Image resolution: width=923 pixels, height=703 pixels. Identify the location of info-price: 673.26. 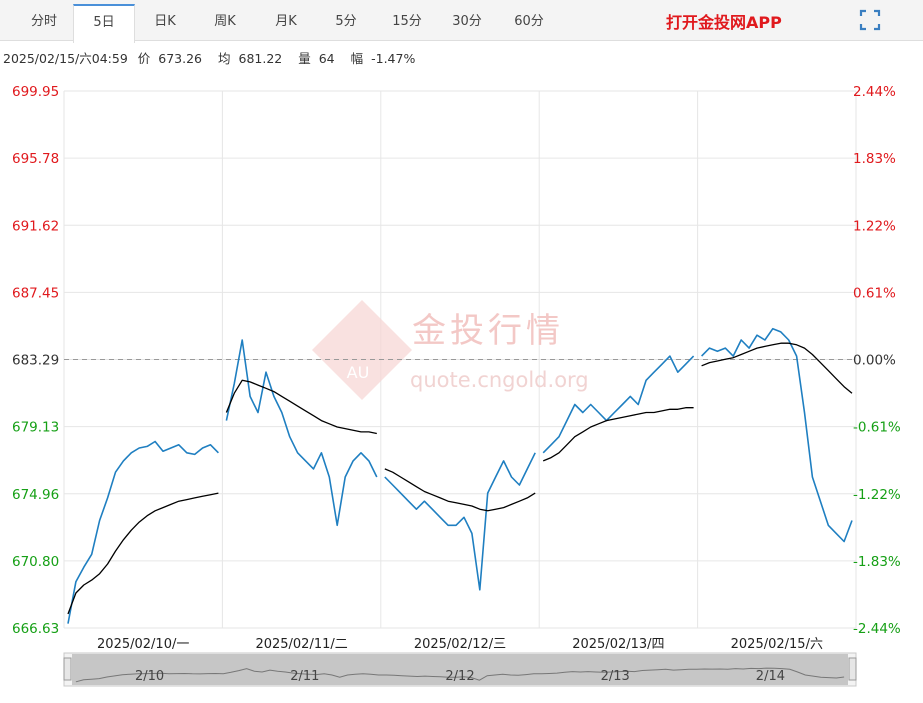
(180, 58).